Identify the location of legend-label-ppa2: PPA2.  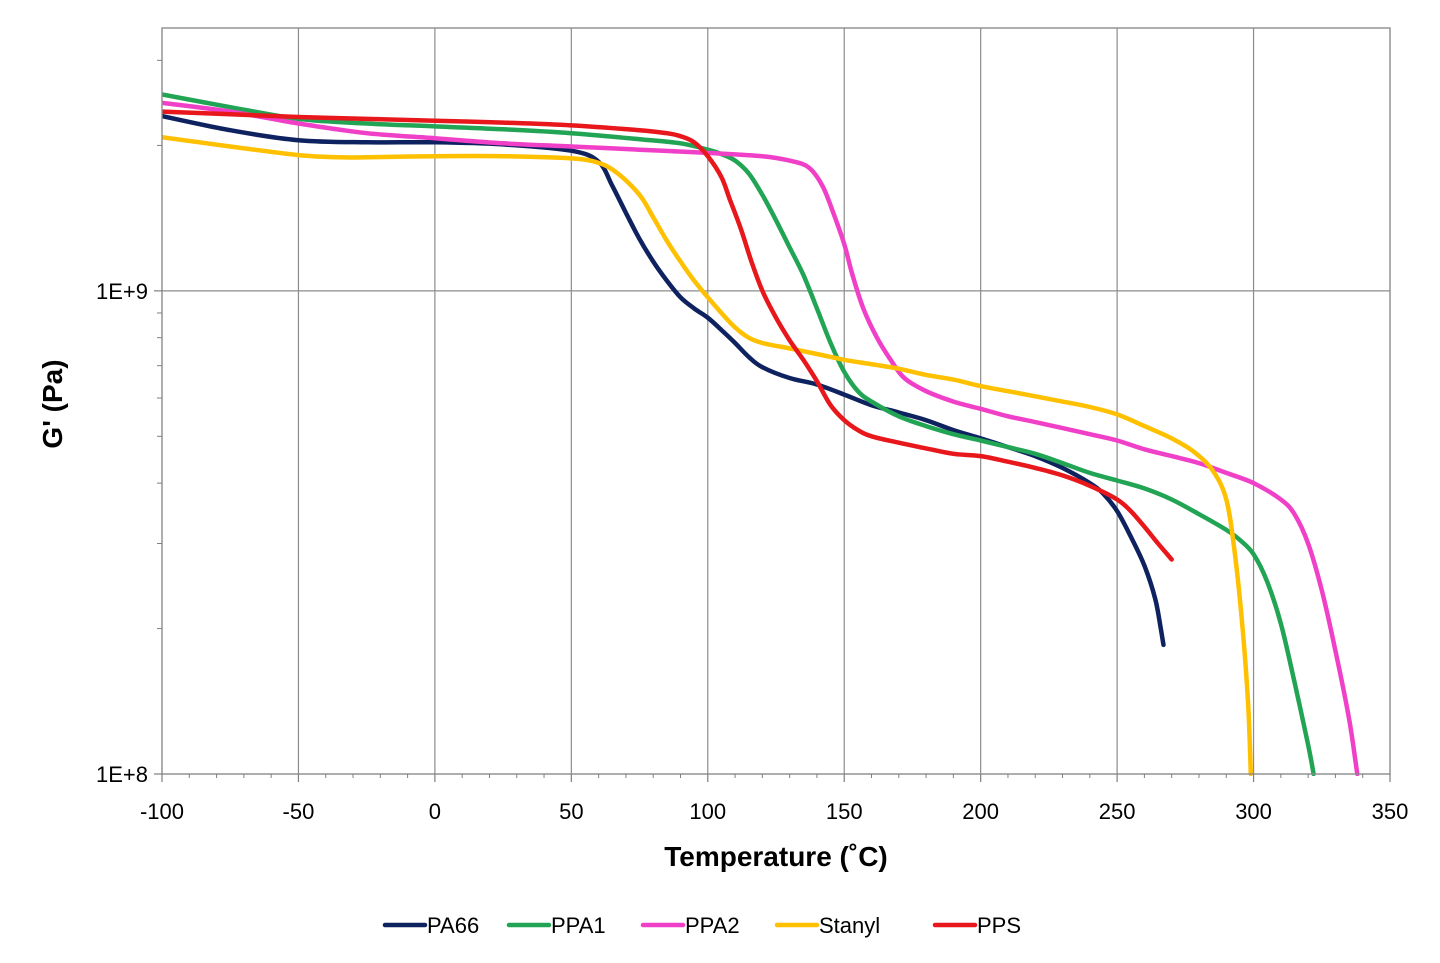
(712, 925).